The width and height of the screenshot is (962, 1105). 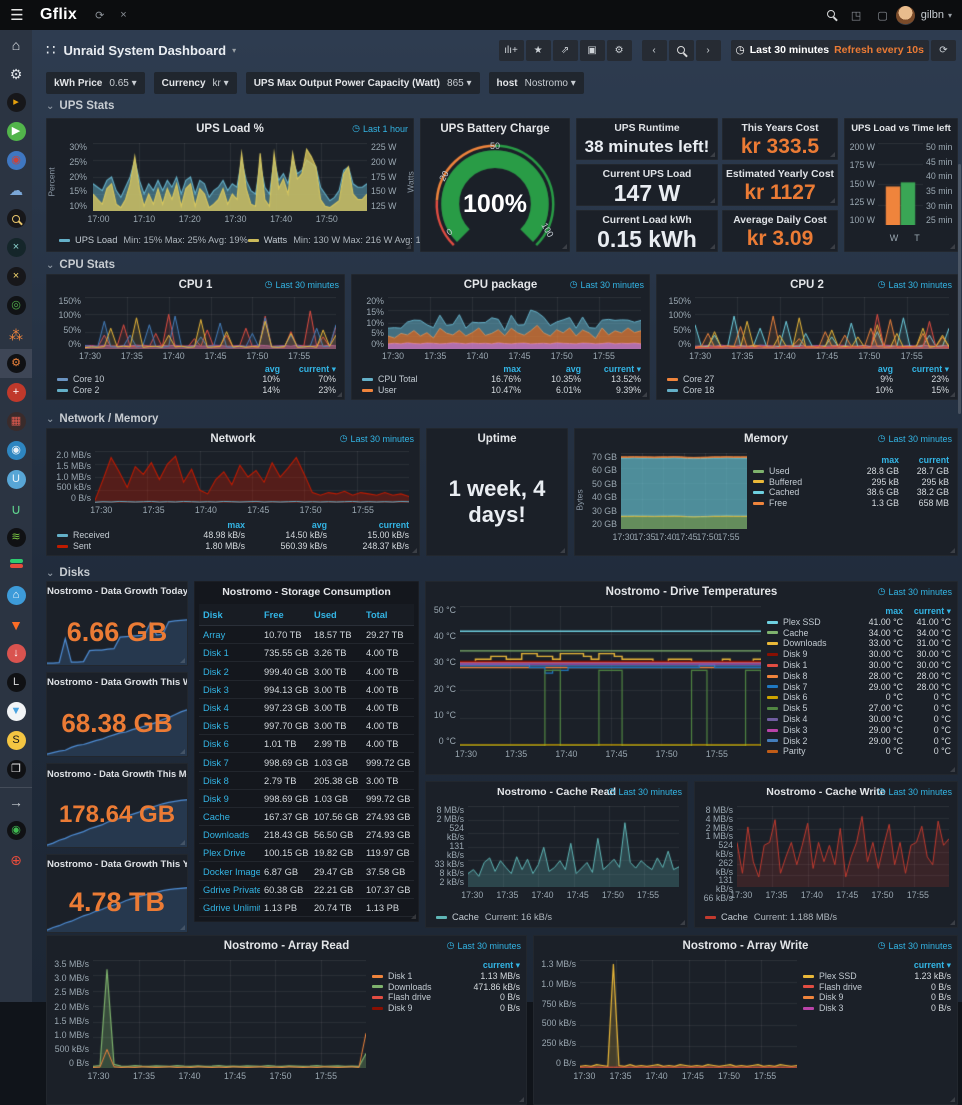 I want to click on panel-title: Nostromo - Storage Consumption, so click(x=306, y=592).